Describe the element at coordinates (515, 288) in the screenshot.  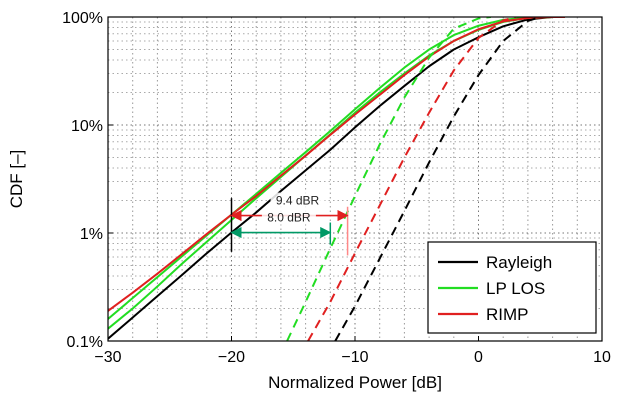
I see `legend-label: LP LOS` at that location.